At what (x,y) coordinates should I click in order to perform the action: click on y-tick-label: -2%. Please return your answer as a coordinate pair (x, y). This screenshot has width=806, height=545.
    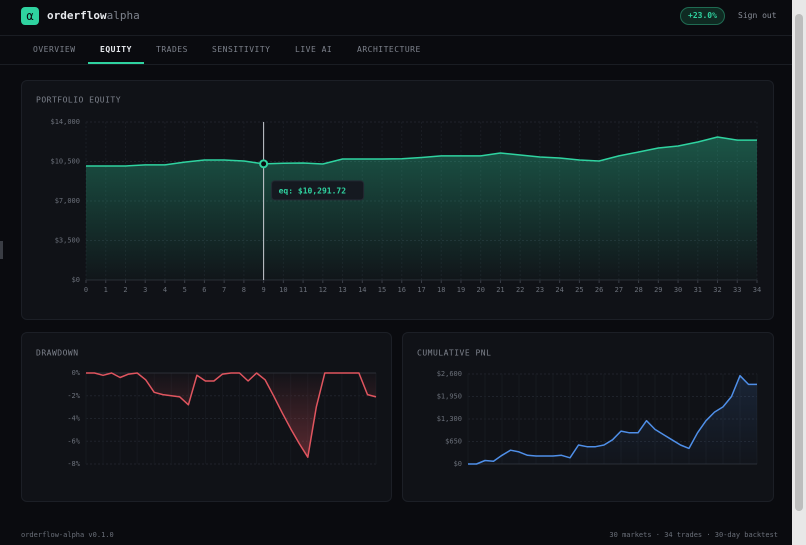
    Looking at the image, I should click on (73, 396).